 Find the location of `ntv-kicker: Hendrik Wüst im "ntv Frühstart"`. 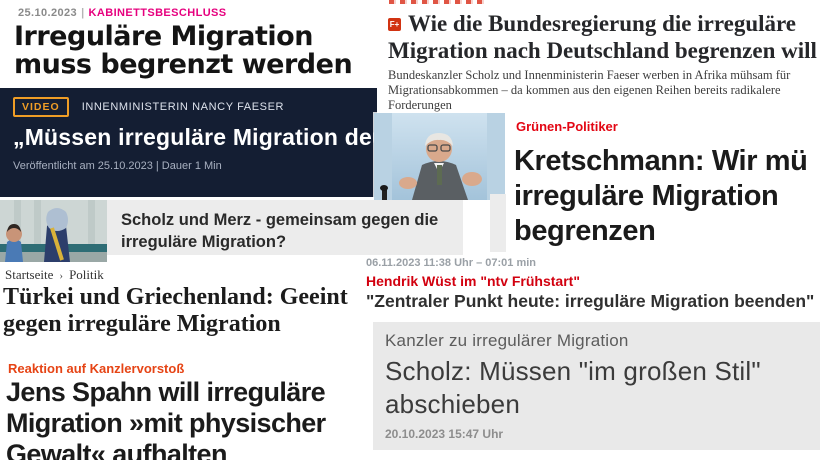

ntv-kicker: Hendrik Wüst im "ntv Frühstart" is located at coordinates (473, 281).